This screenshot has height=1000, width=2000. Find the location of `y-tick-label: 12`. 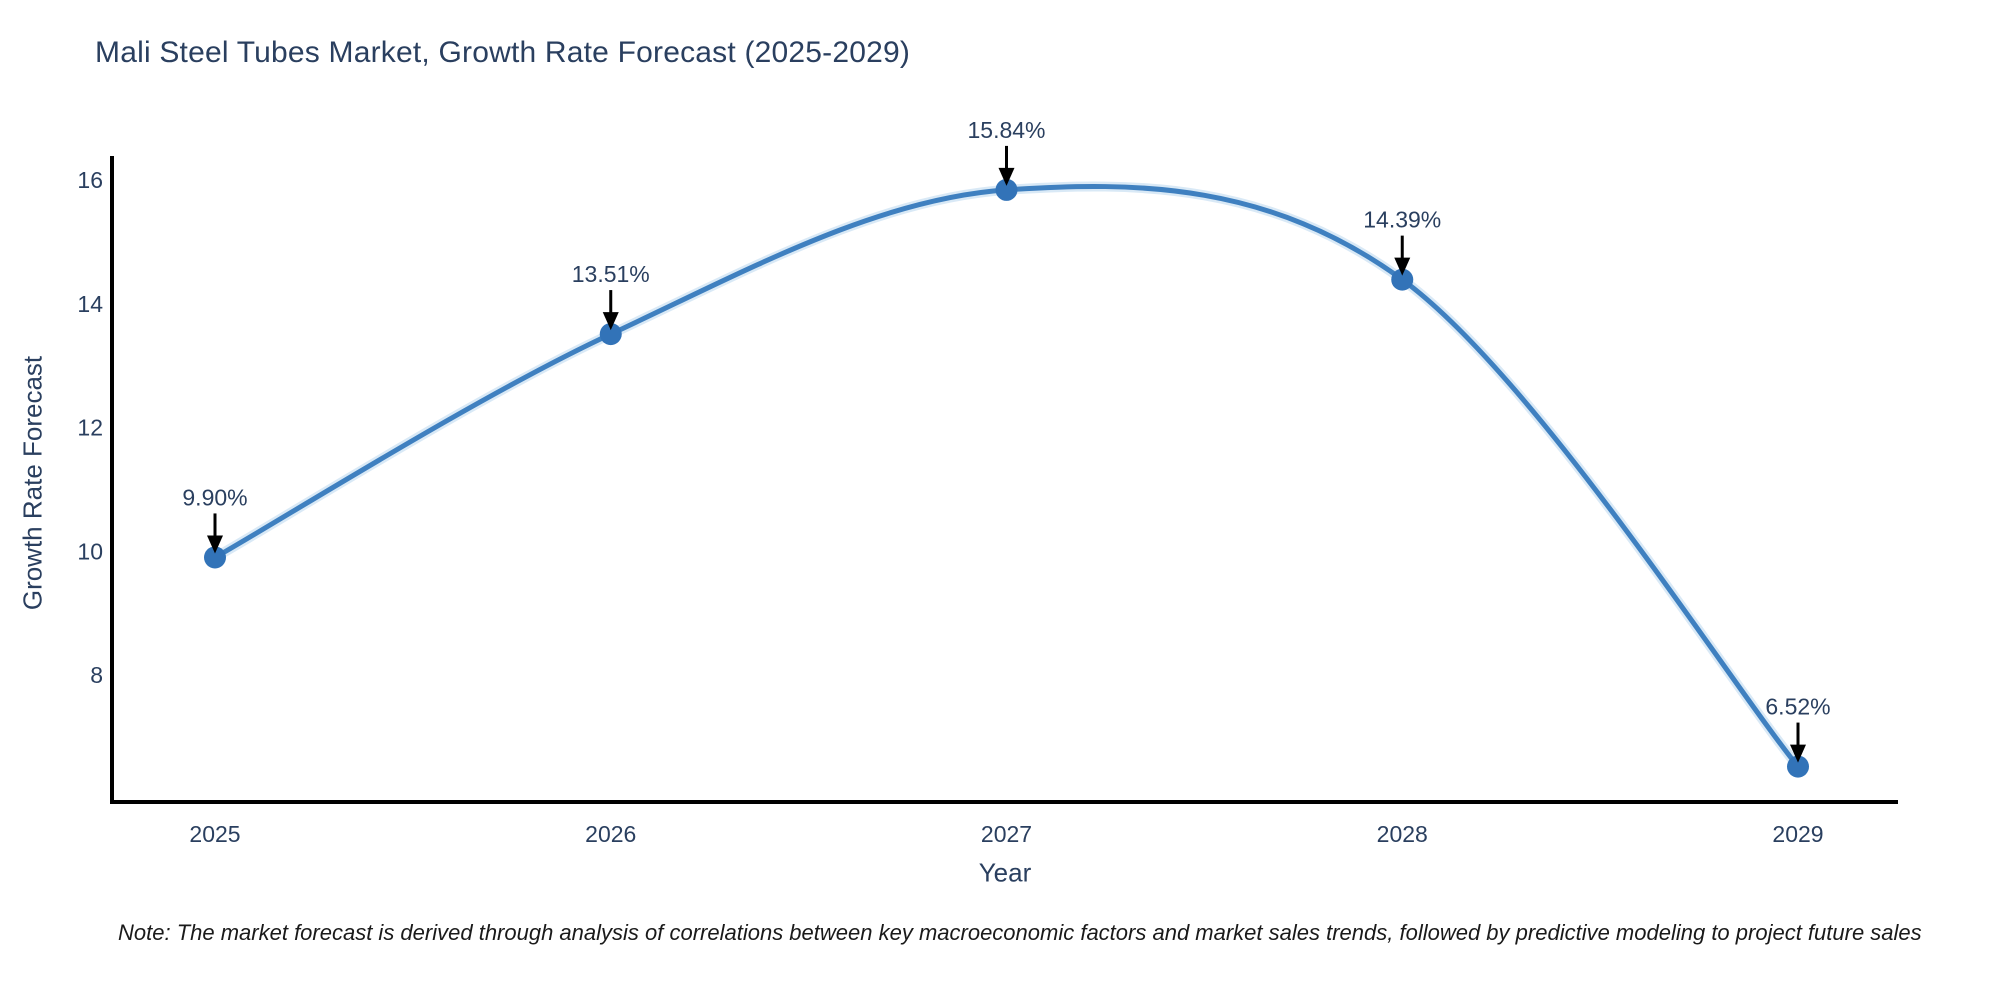

y-tick-label: 12 is located at coordinates (90, 428).